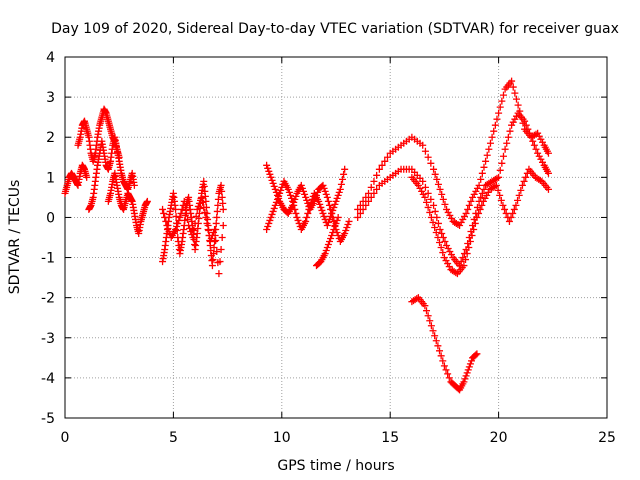 The width and height of the screenshot is (640, 480). I want to click on y-axis-label: SDTVAR / TECUs, so click(15, 237).